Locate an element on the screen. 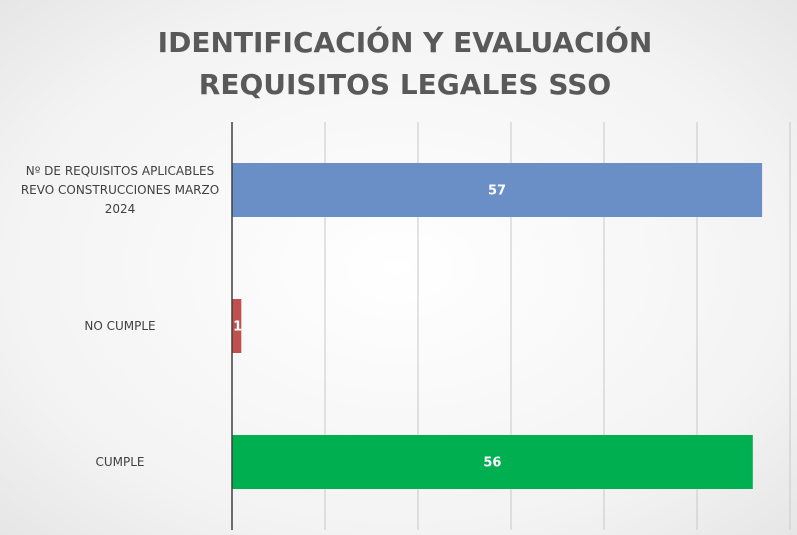 This screenshot has width=797, height=535. data-label: 57 is located at coordinates (497, 191).